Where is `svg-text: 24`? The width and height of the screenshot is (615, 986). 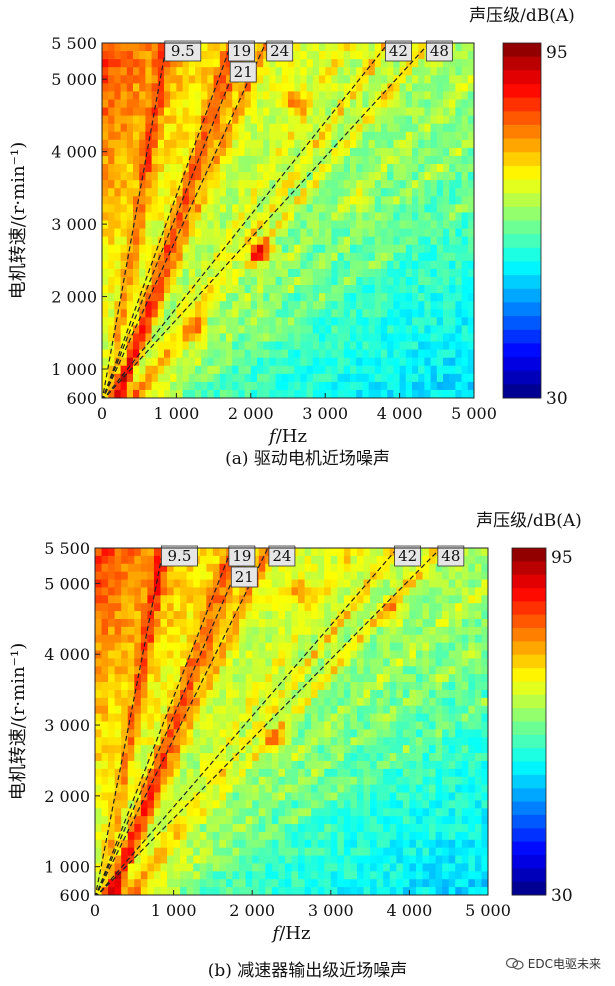
svg-text: 24 is located at coordinates (279, 51).